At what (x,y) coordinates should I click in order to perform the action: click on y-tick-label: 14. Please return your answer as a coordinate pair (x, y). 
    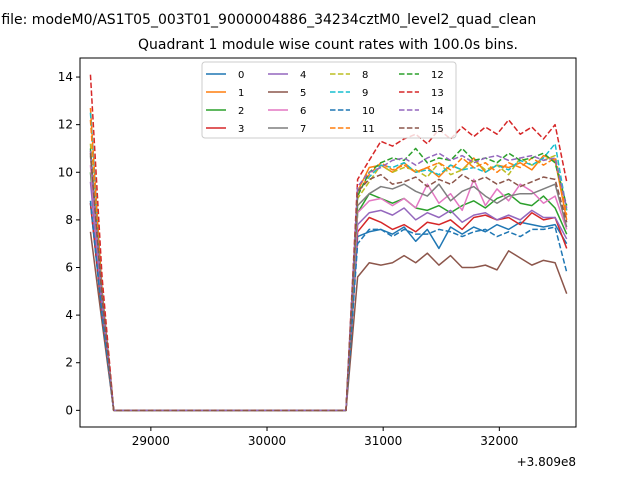
    Looking at the image, I should click on (65, 77).